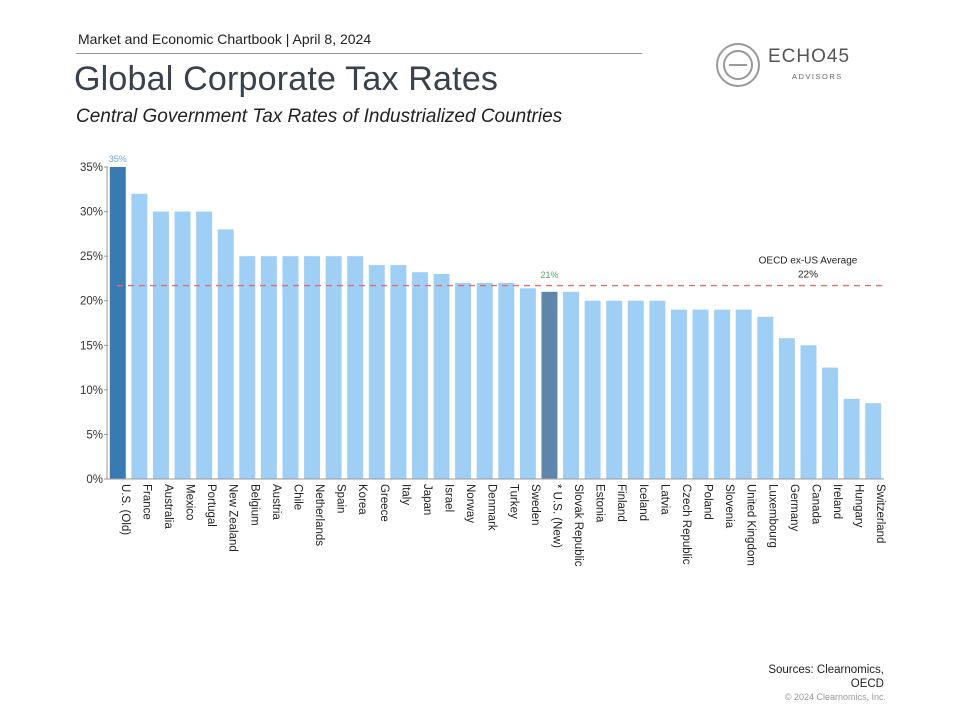  I want to click on x-tick-label: Switzerland, so click(880, 513).